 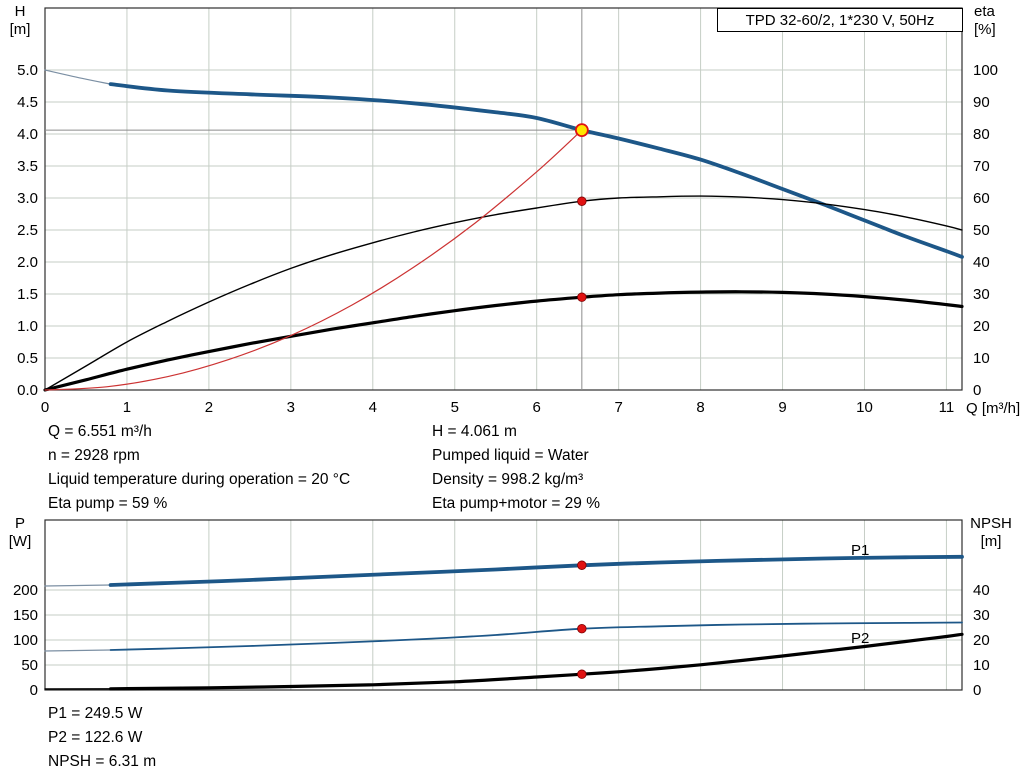 What do you see at coordinates (291, 407) in the screenshot?
I see `x-tick-label: 3` at bounding box center [291, 407].